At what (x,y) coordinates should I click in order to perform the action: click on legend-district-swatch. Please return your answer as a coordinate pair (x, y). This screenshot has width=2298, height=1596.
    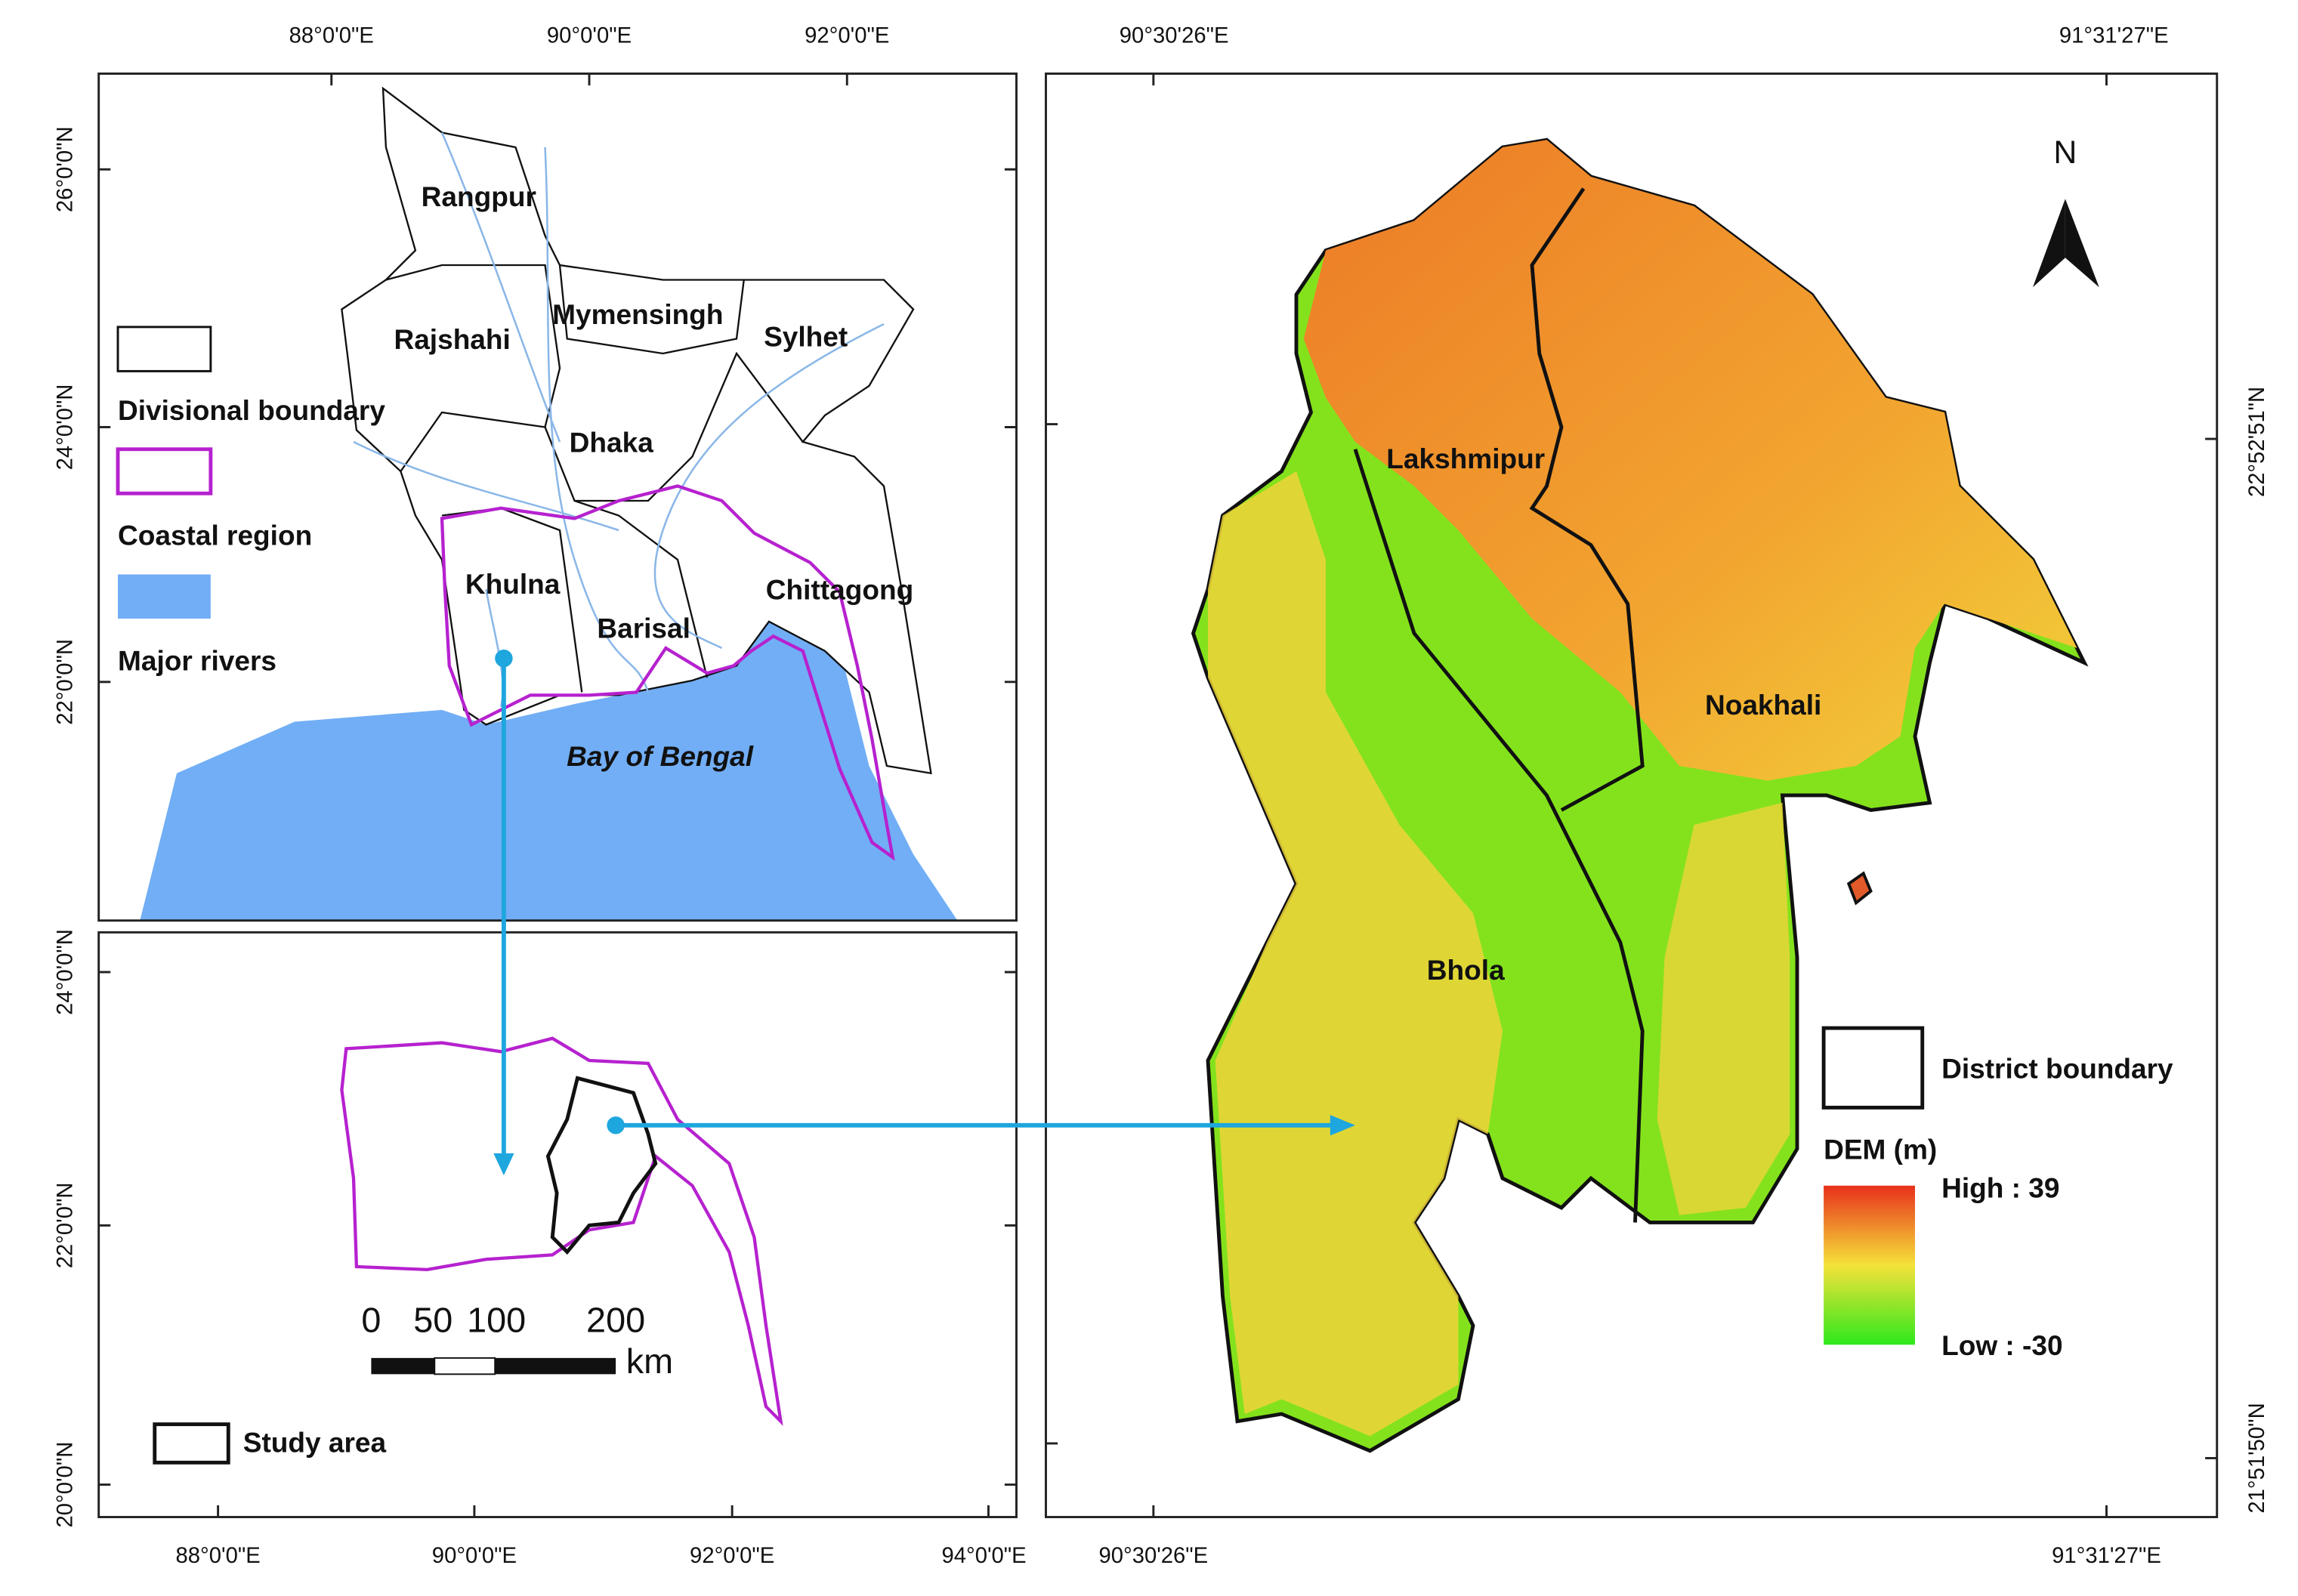
    Looking at the image, I should click on (1873, 1068).